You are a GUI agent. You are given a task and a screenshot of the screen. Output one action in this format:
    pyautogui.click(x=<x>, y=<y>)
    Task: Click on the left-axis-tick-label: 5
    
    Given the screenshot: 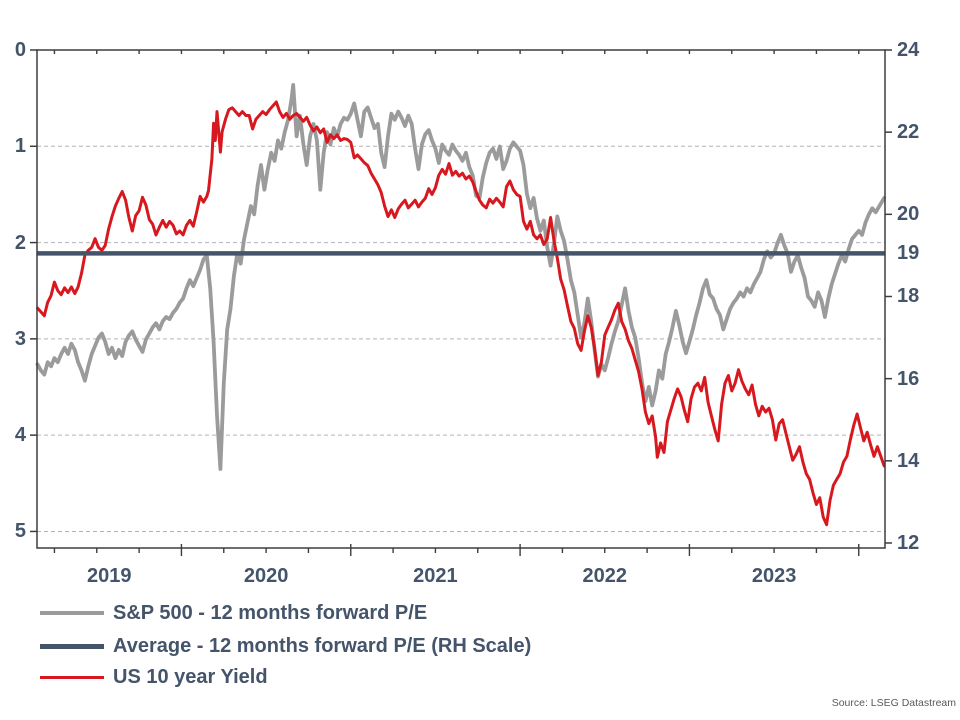 What is the action you would take?
    pyautogui.click(x=20, y=531)
    